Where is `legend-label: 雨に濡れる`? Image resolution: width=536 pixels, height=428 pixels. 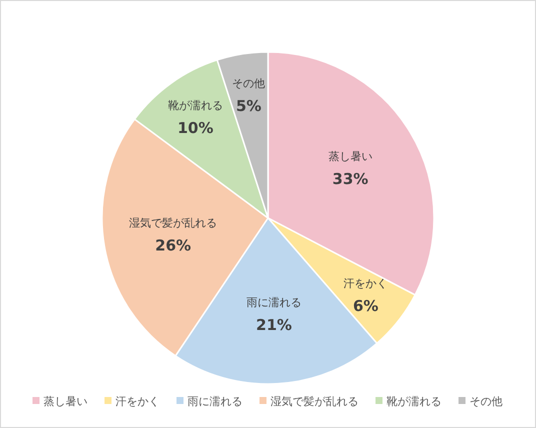
legend-label: 雨に濡れる is located at coordinates (215, 401).